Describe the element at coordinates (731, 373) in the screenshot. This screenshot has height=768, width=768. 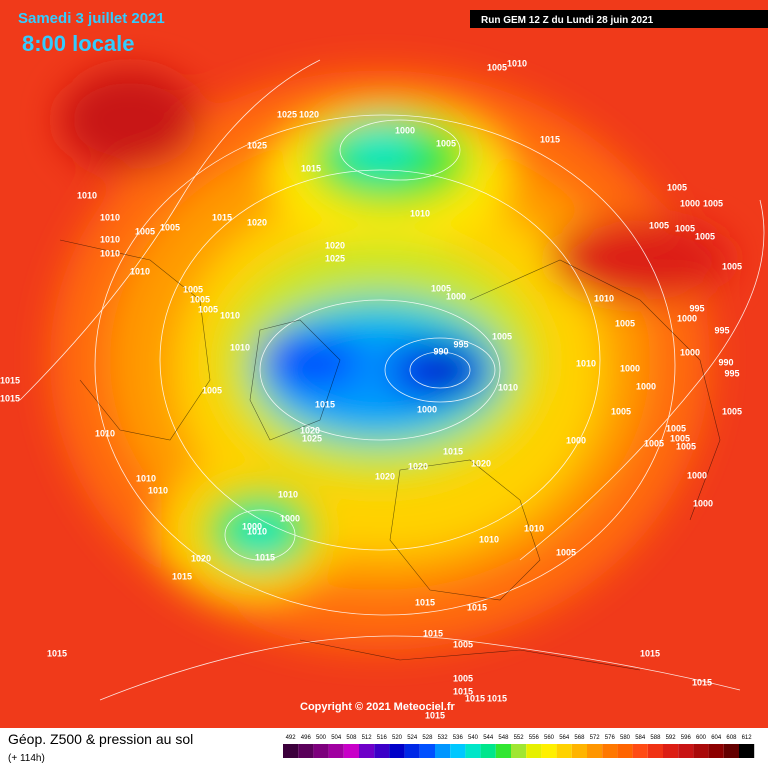
I see `isobar-label: 995` at that location.